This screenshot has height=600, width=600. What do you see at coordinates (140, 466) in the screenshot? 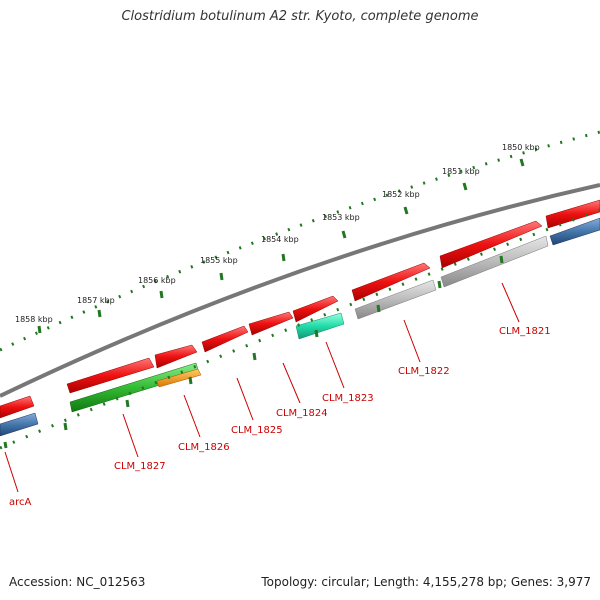
I see `gene-label: CLM_1827` at bounding box center [140, 466].